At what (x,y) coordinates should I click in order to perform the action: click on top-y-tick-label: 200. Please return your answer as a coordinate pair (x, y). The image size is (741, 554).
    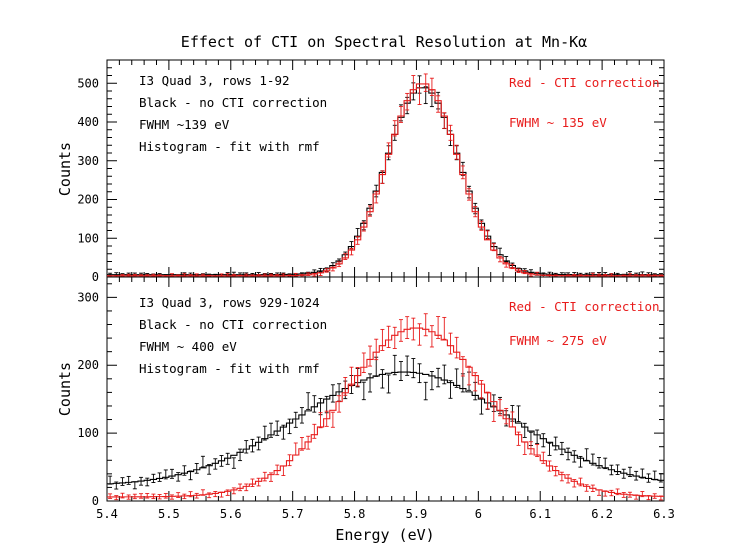
    Looking at the image, I should click on (88, 200).